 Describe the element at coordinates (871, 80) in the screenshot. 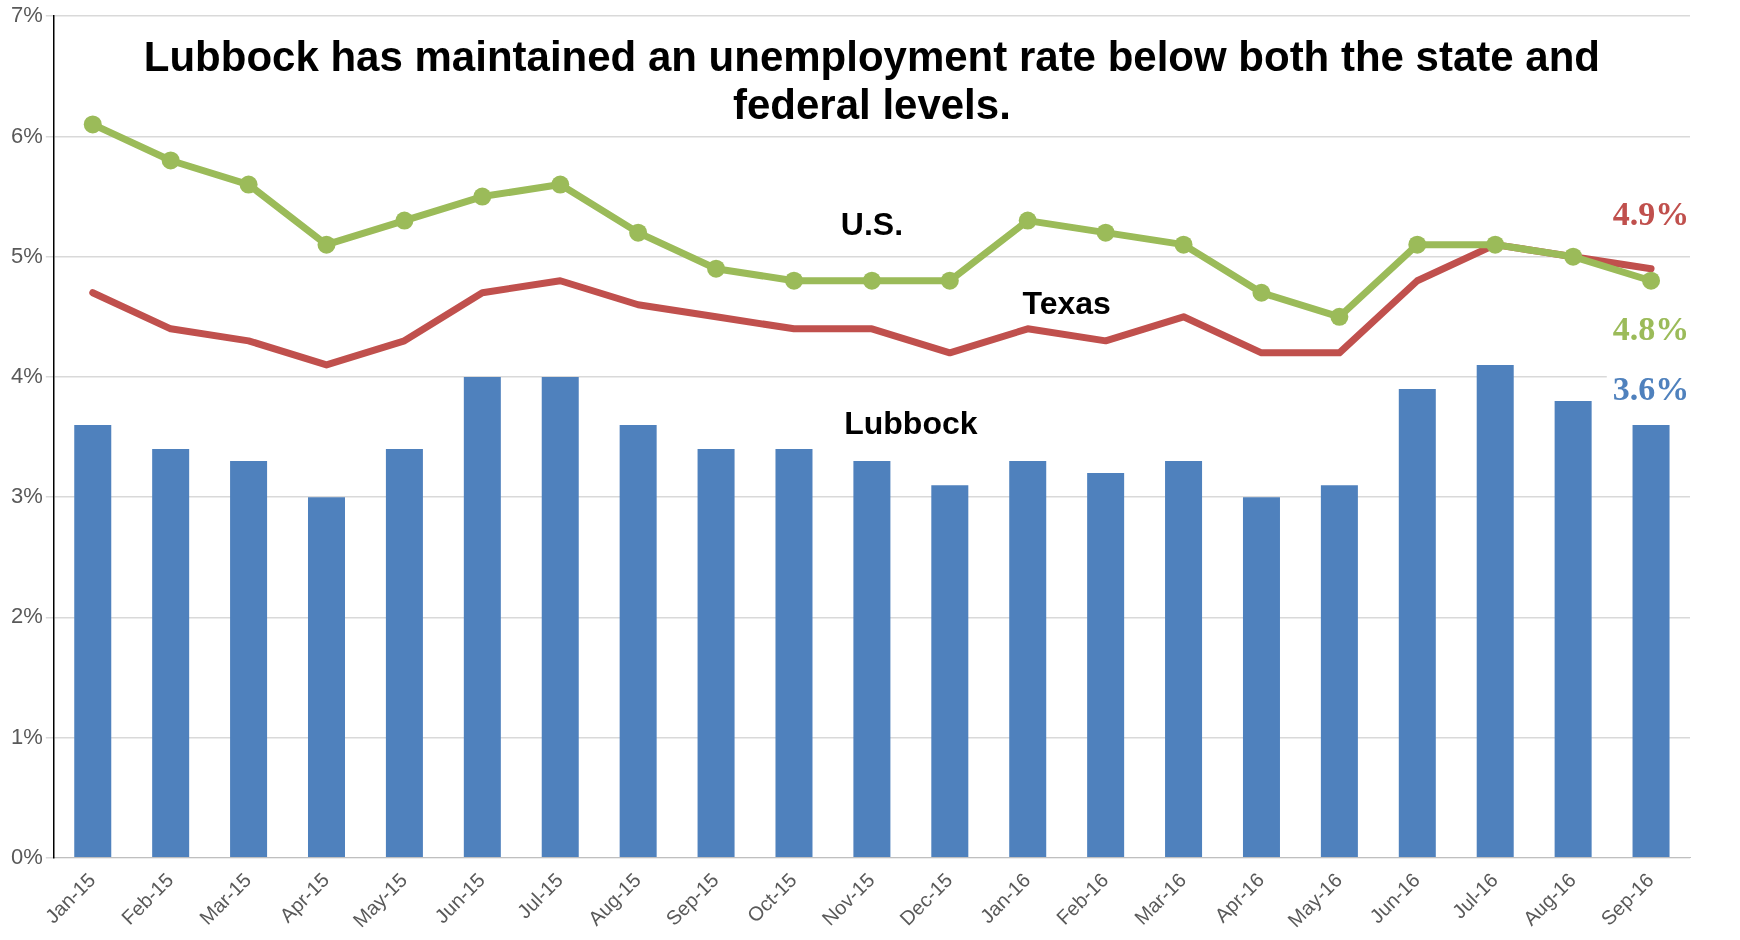

I see `text: Lubbock has maintained an unemployment rate below both the state and federal levels.` at that location.